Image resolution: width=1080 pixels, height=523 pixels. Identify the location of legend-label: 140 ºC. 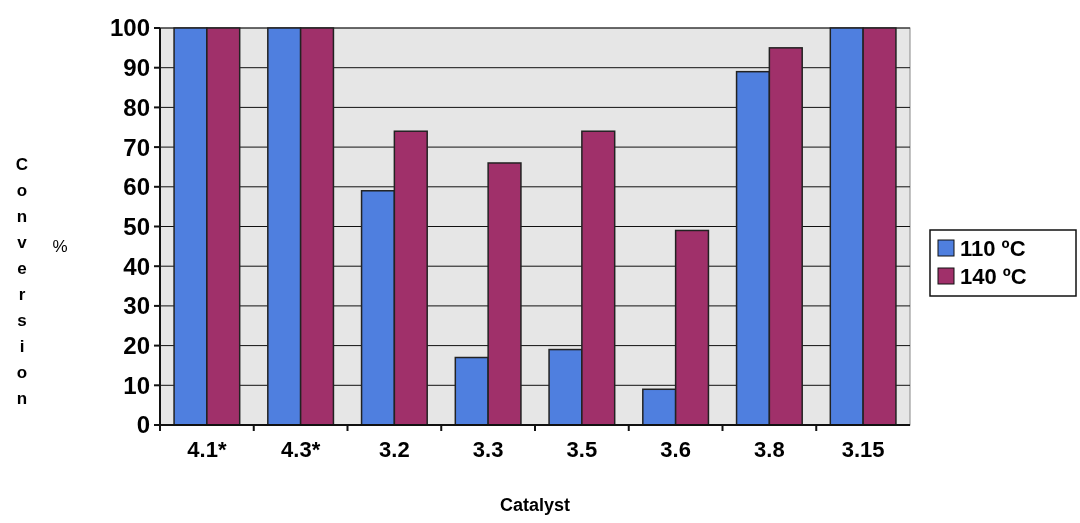
(993, 276).